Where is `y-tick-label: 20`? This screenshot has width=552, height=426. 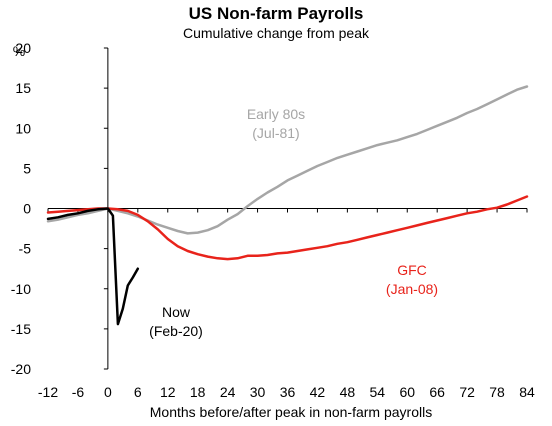
y-tick-label: 20 is located at coordinates (23, 48).